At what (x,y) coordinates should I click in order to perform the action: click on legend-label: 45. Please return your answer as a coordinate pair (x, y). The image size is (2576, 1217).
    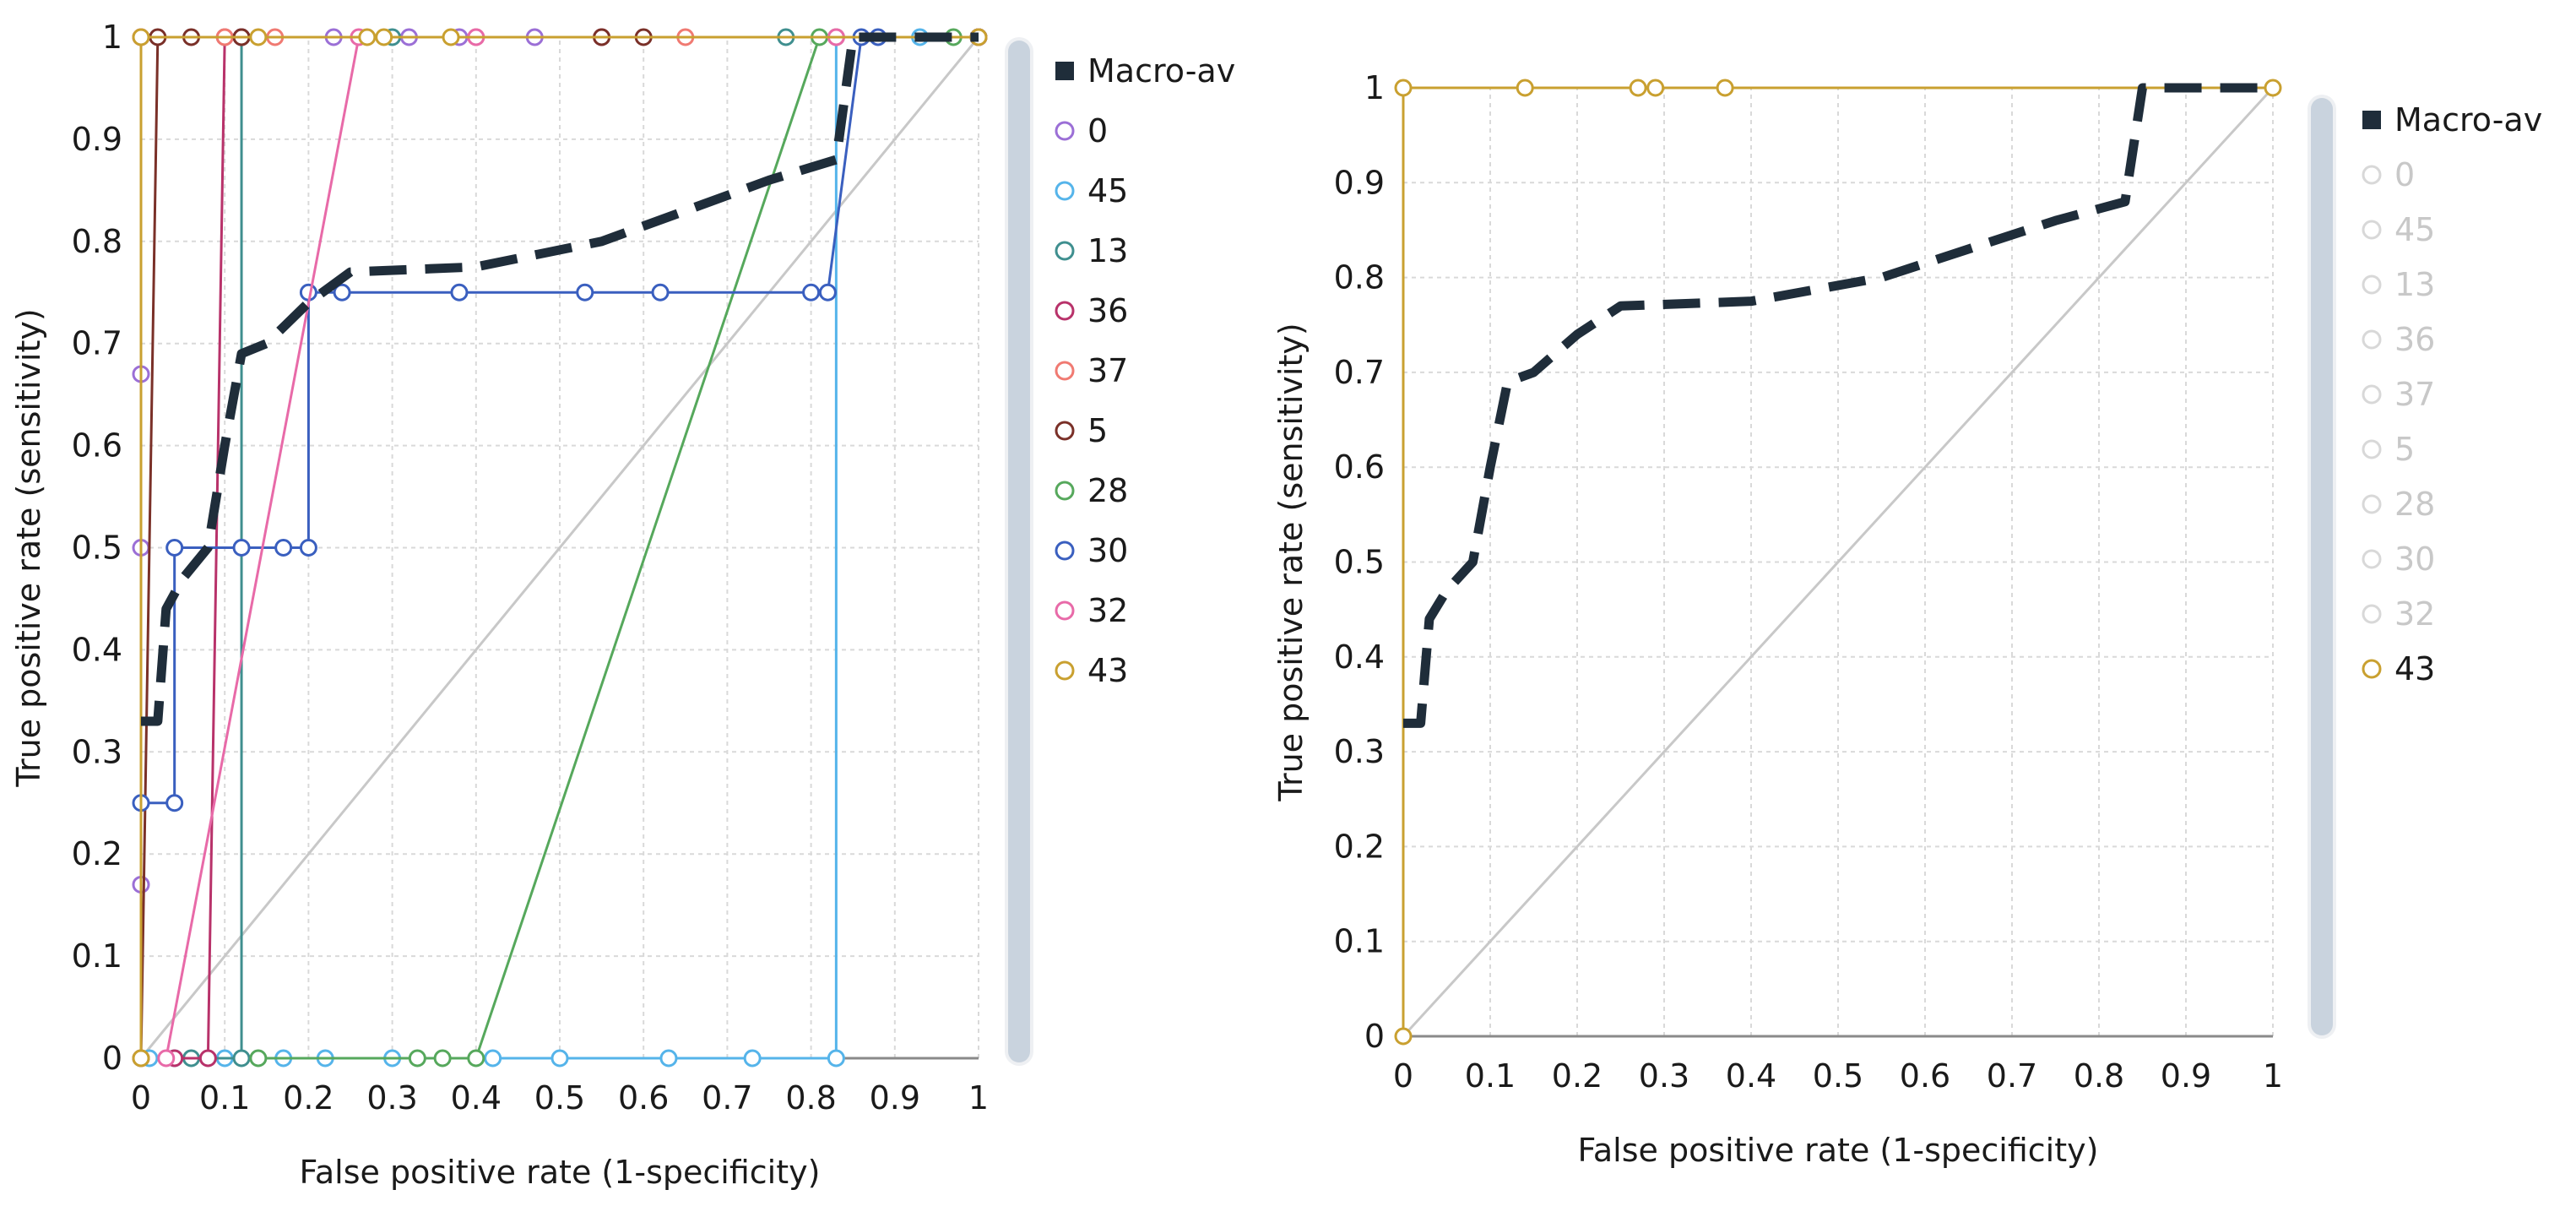
    Looking at the image, I should click on (1107, 190).